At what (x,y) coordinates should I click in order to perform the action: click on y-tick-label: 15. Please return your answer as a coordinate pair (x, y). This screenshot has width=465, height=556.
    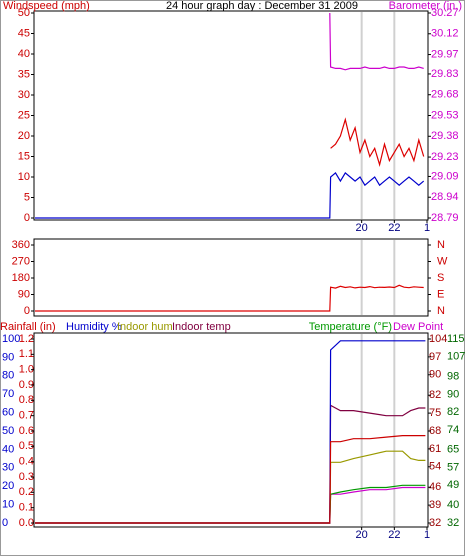
    Looking at the image, I should click on (24, 156).